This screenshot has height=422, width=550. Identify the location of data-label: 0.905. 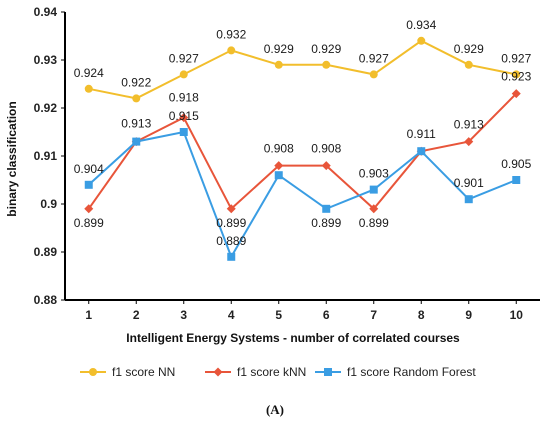
(516, 164).